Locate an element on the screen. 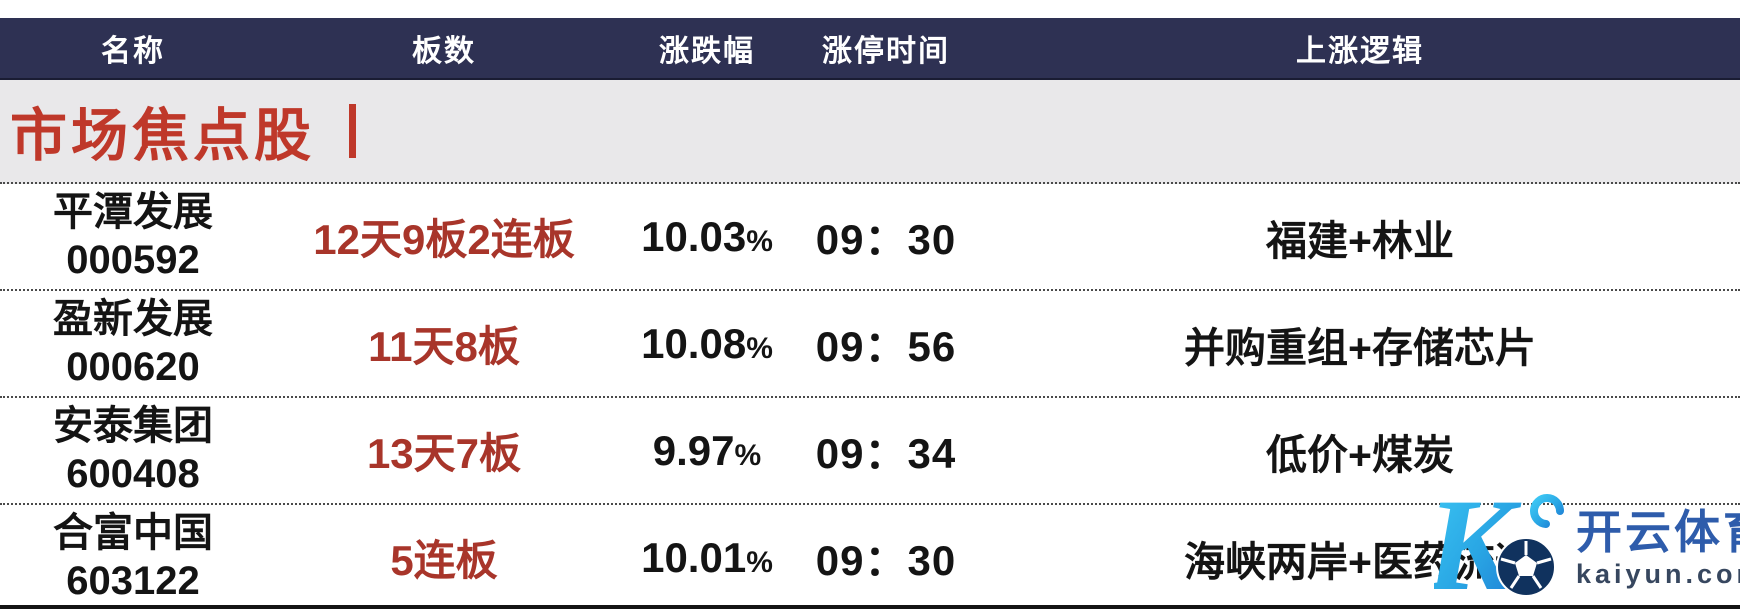 This screenshot has height=612, width=1740. stock-name-cell: 合富中国 603122 is located at coordinates (133, 557).